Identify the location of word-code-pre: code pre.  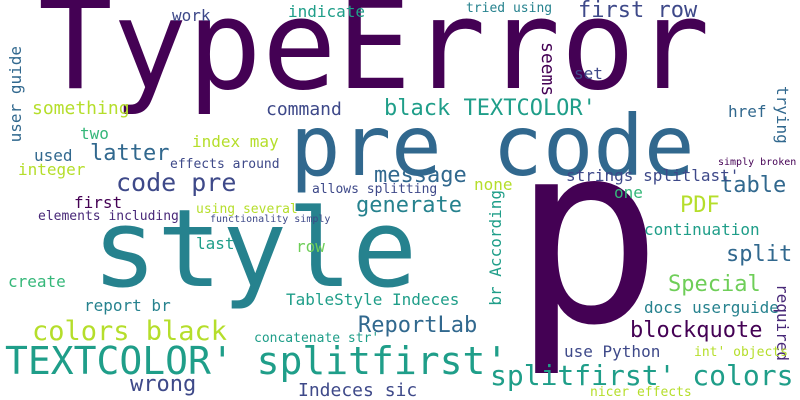
(176, 182).